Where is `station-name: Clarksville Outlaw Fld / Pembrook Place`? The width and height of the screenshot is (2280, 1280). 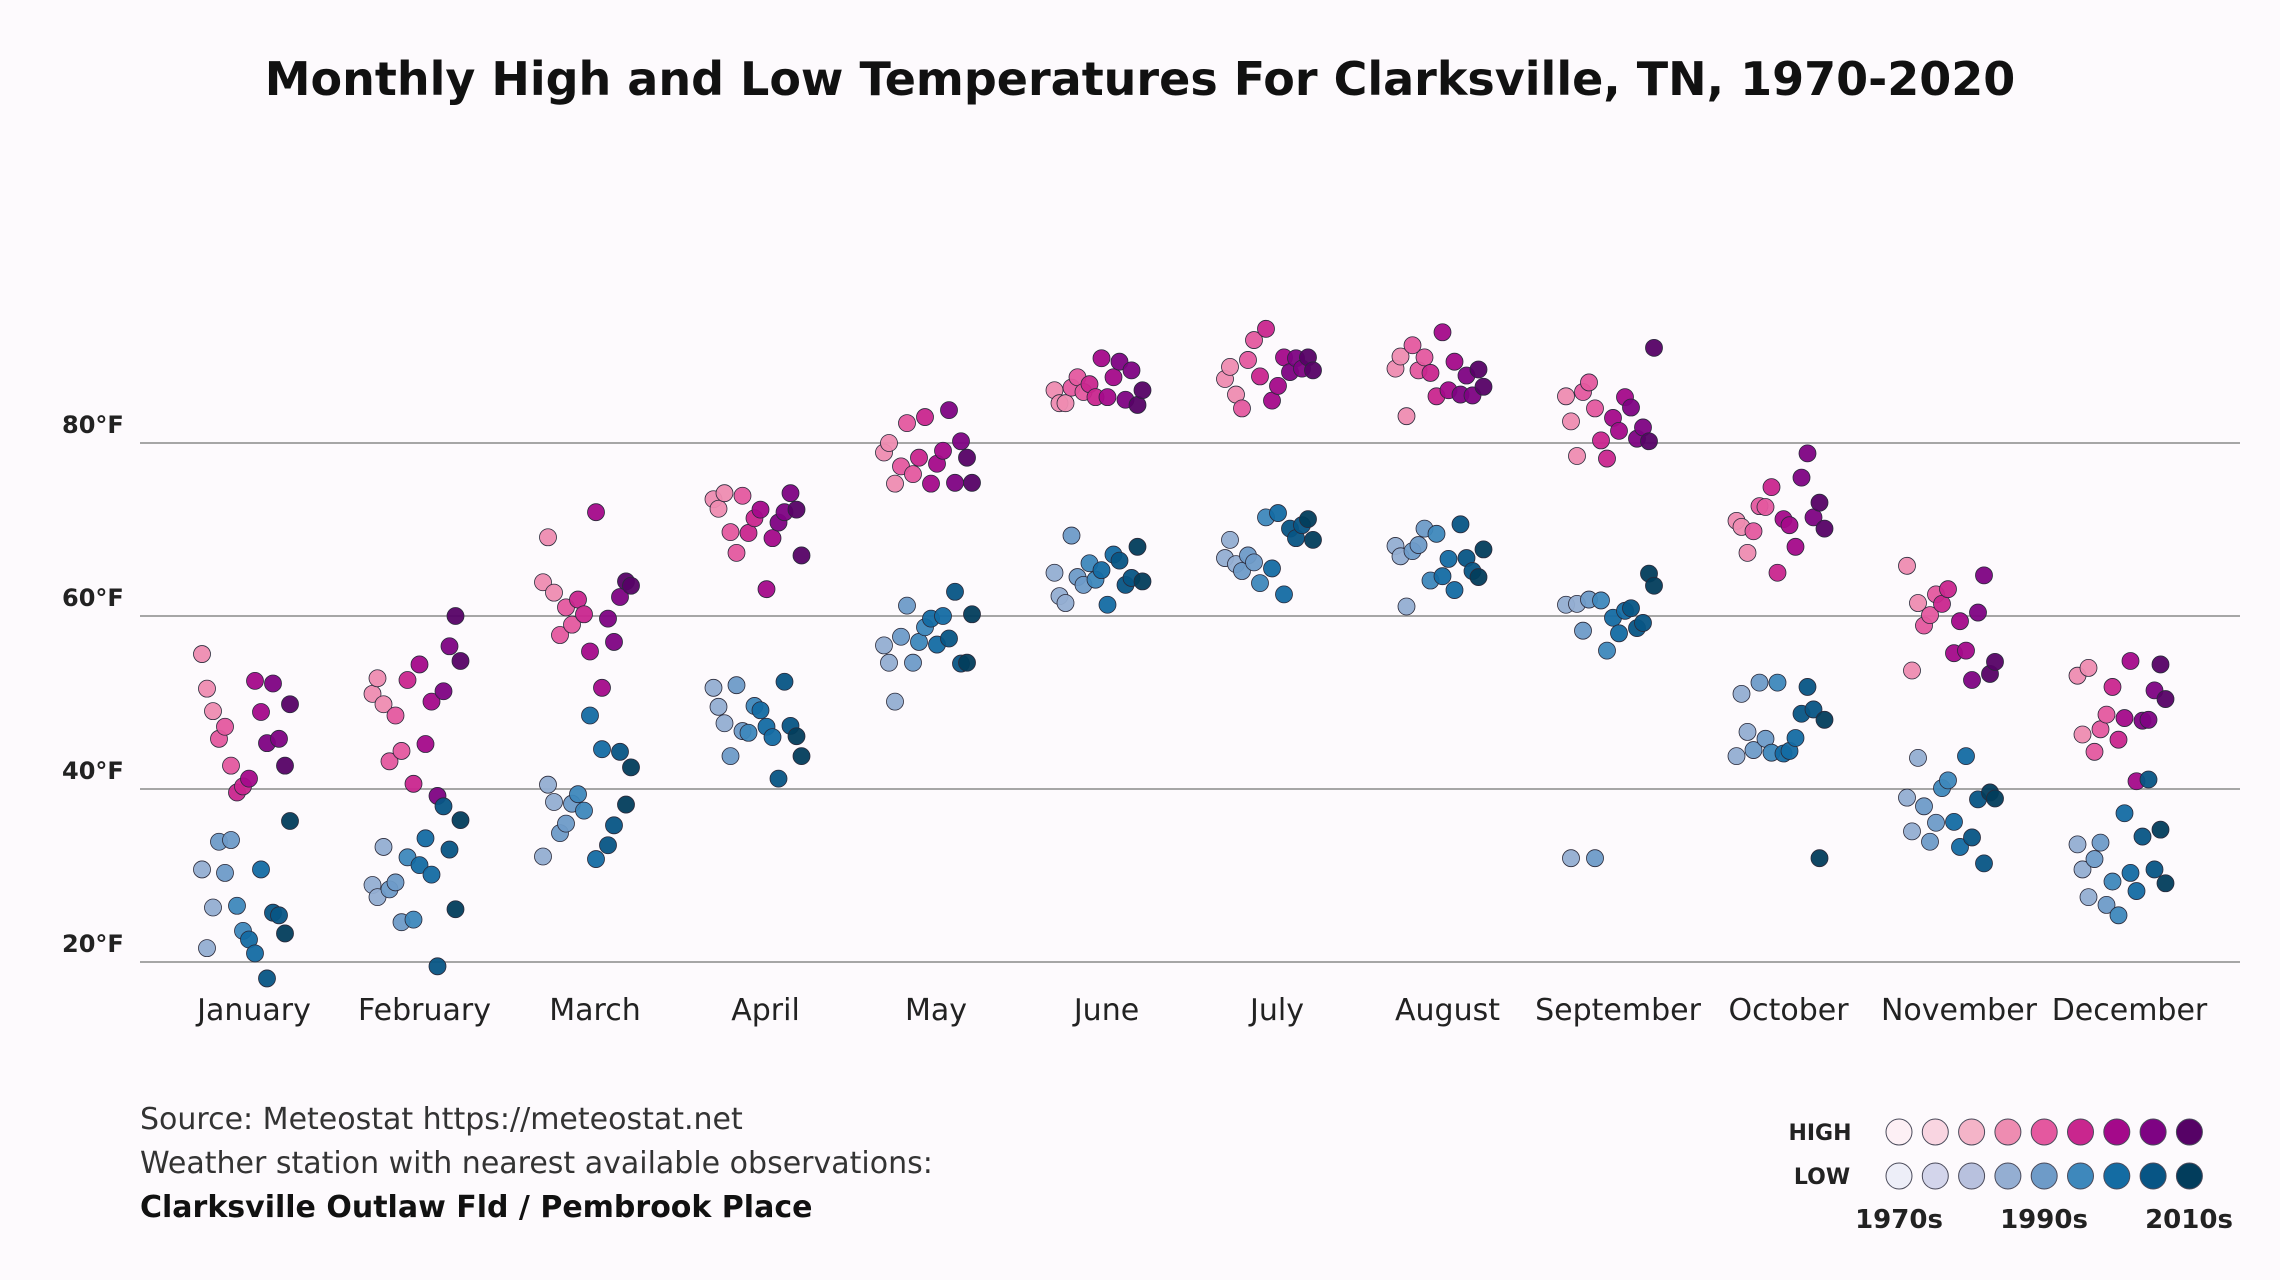 station-name: Clarksville Outlaw Fld / Pembrook Place is located at coordinates (476, 1207).